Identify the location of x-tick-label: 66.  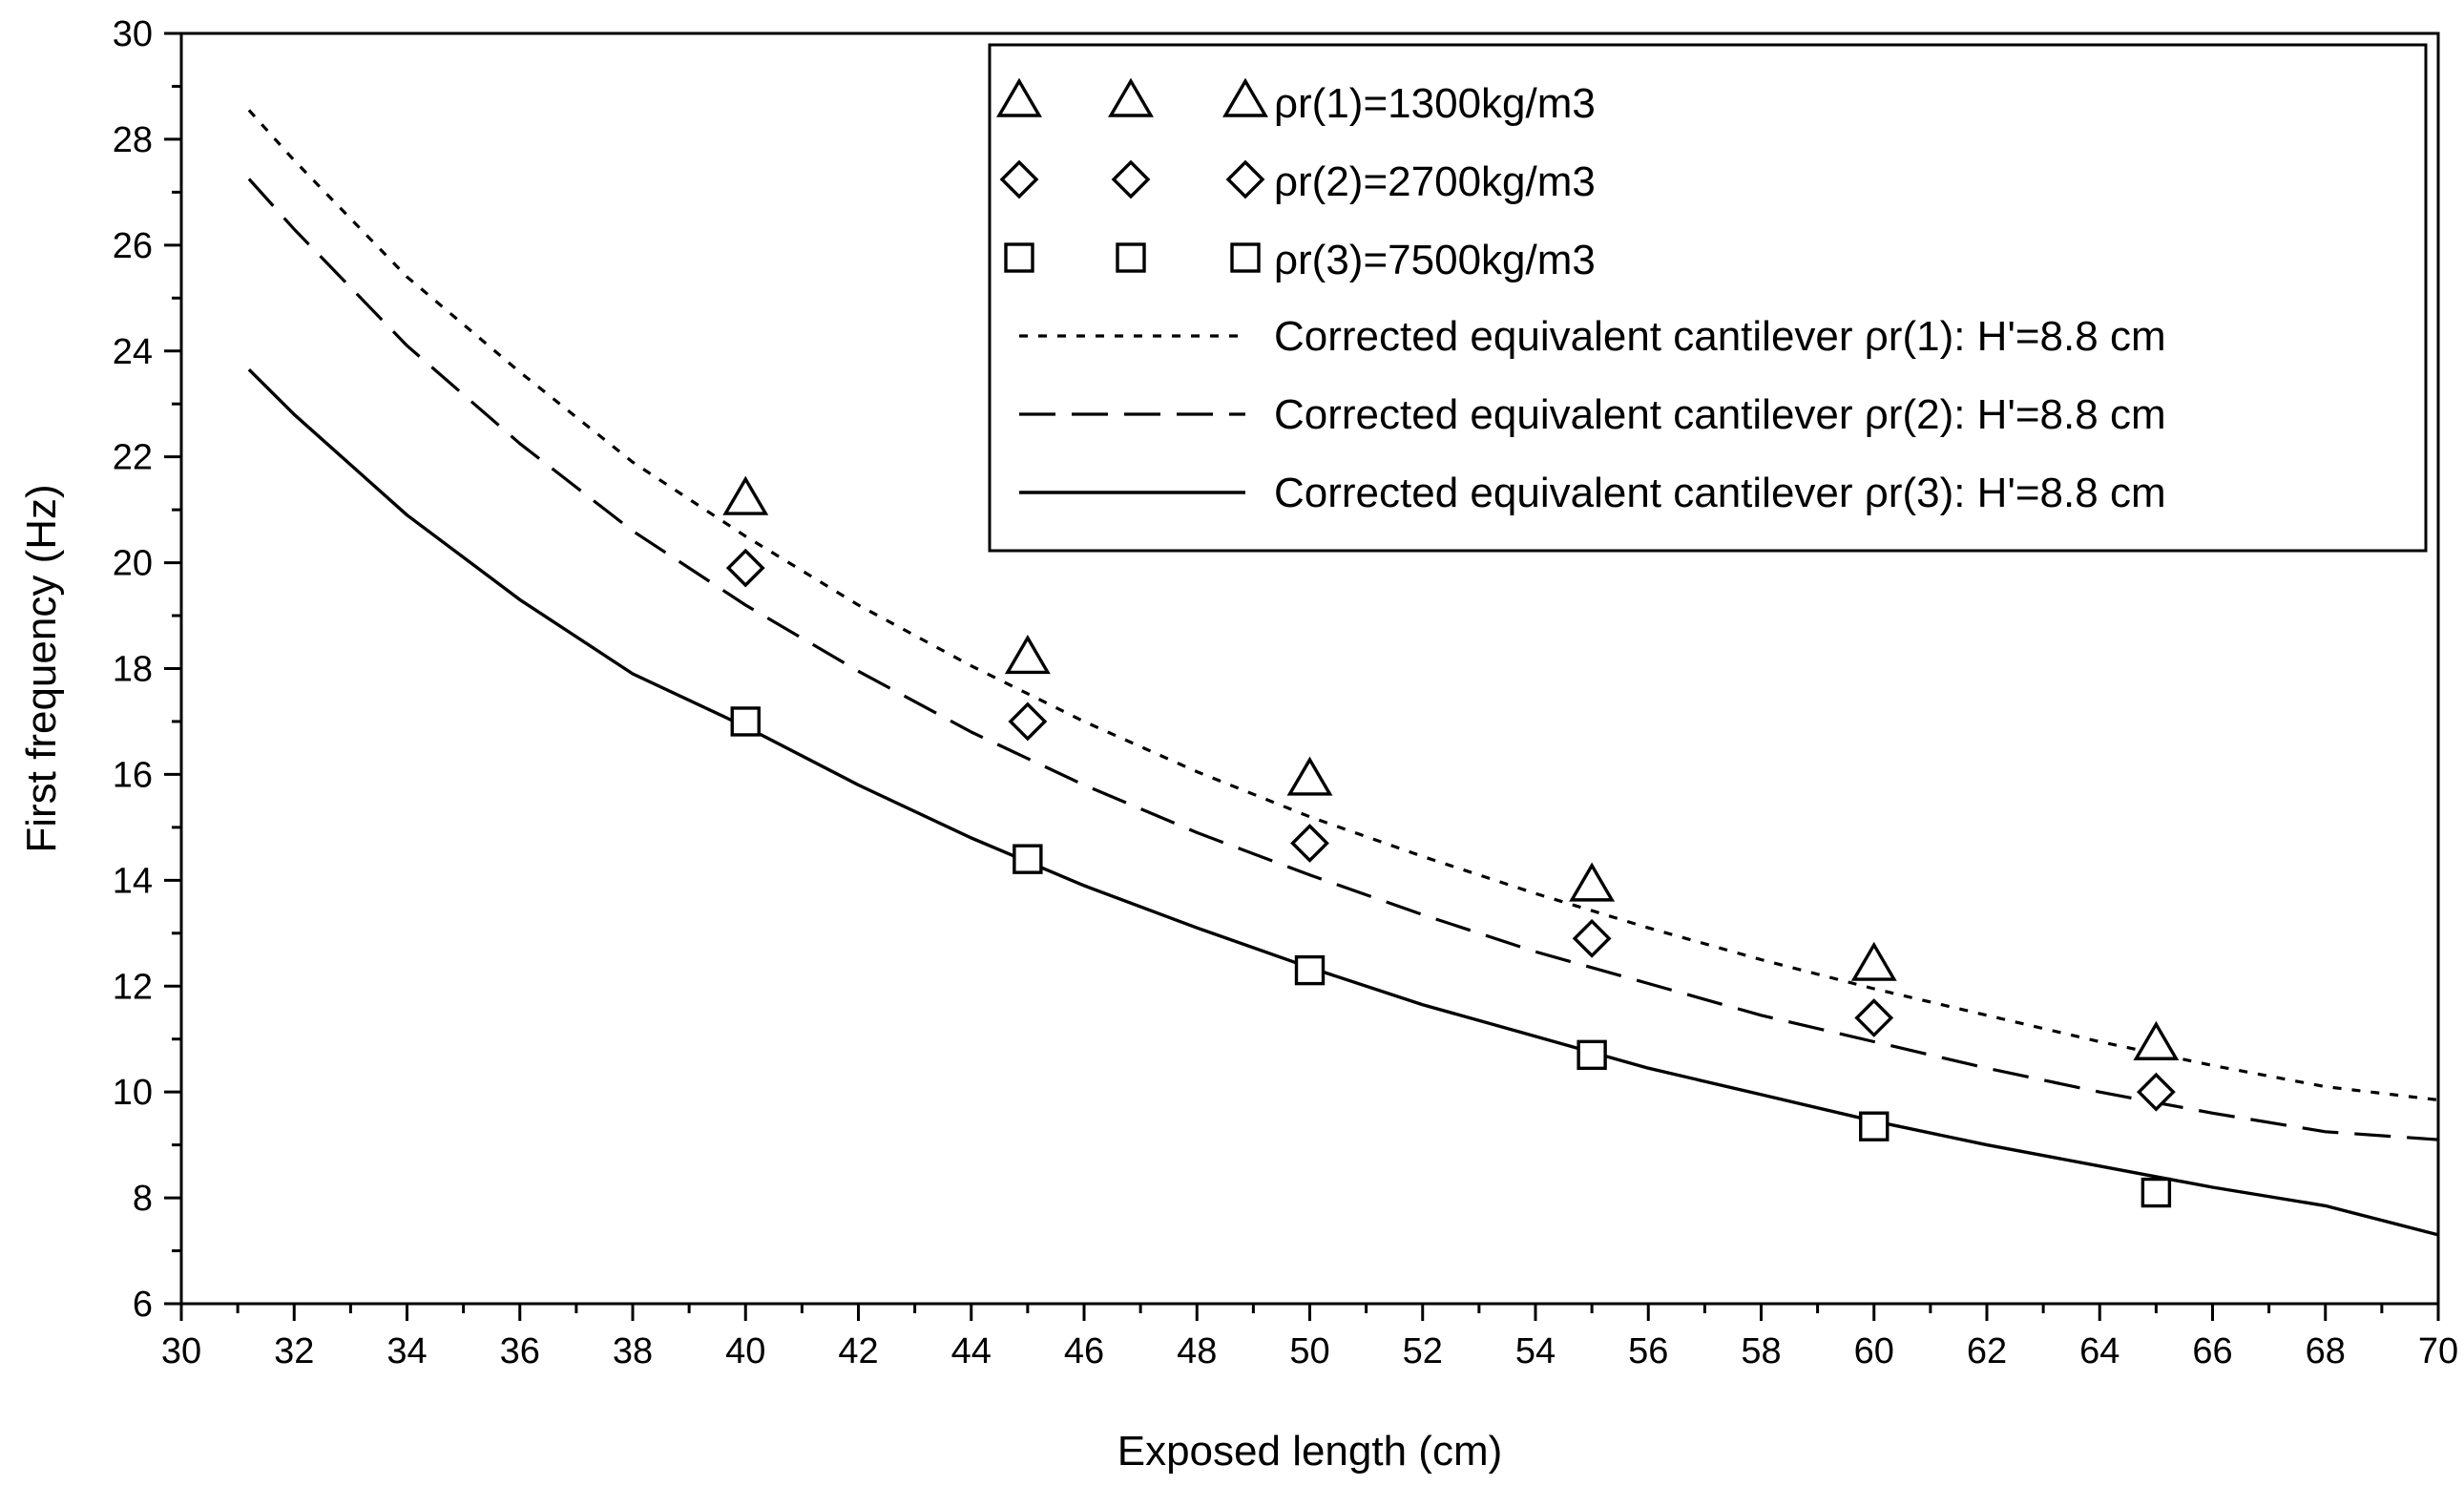
(2212, 1351).